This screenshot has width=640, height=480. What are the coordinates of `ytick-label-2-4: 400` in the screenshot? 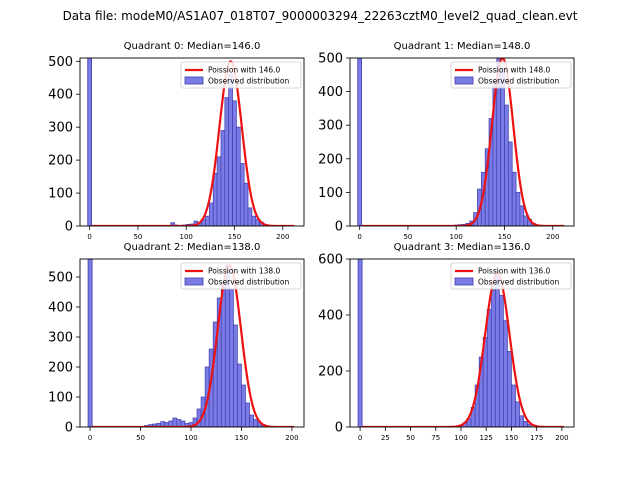 It's located at (60, 308).